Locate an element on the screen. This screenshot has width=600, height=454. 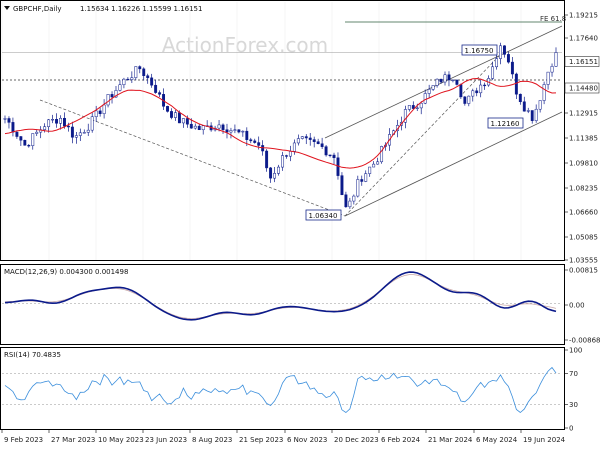
ohlc-label: 1.15634 1.16226 1.15599 1.16151 is located at coordinates (141, 9).